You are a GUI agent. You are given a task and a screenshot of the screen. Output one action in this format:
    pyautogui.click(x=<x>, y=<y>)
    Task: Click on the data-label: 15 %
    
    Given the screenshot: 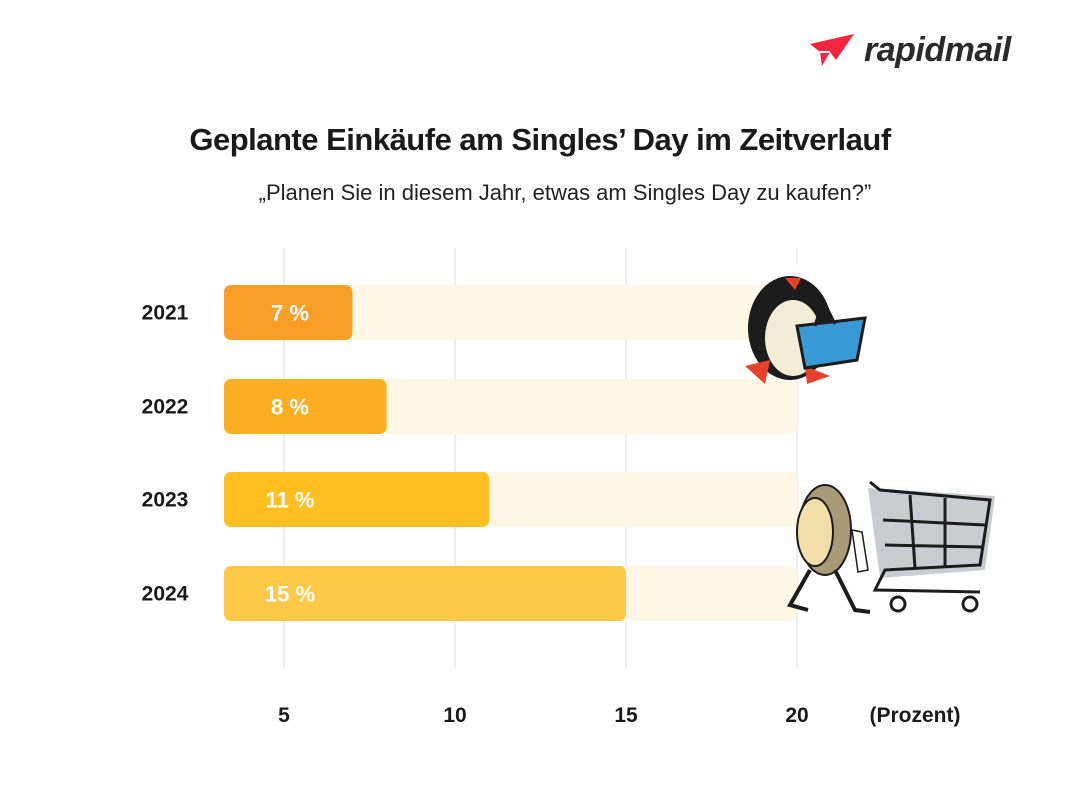 What is the action you would take?
    pyautogui.click(x=290, y=594)
    